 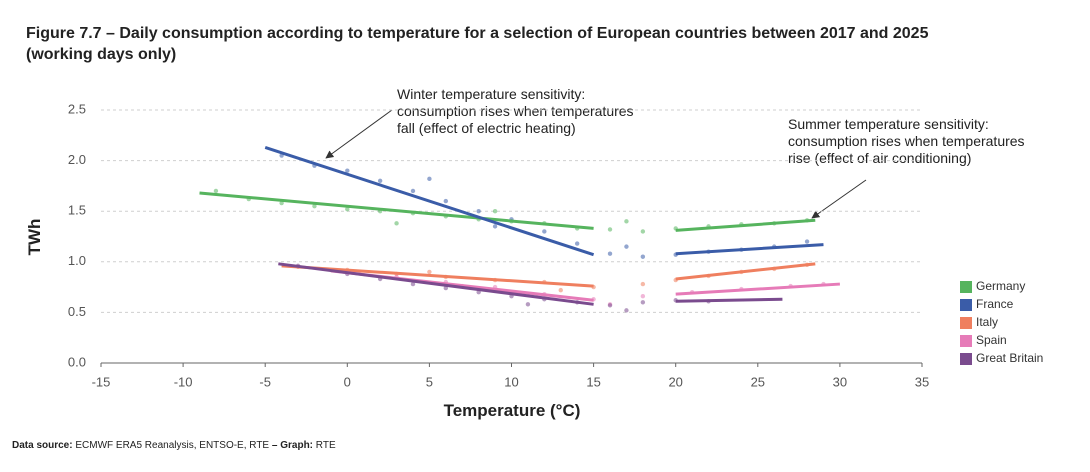 I want to click on legend-label: Germany, so click(x=1000, y=286).